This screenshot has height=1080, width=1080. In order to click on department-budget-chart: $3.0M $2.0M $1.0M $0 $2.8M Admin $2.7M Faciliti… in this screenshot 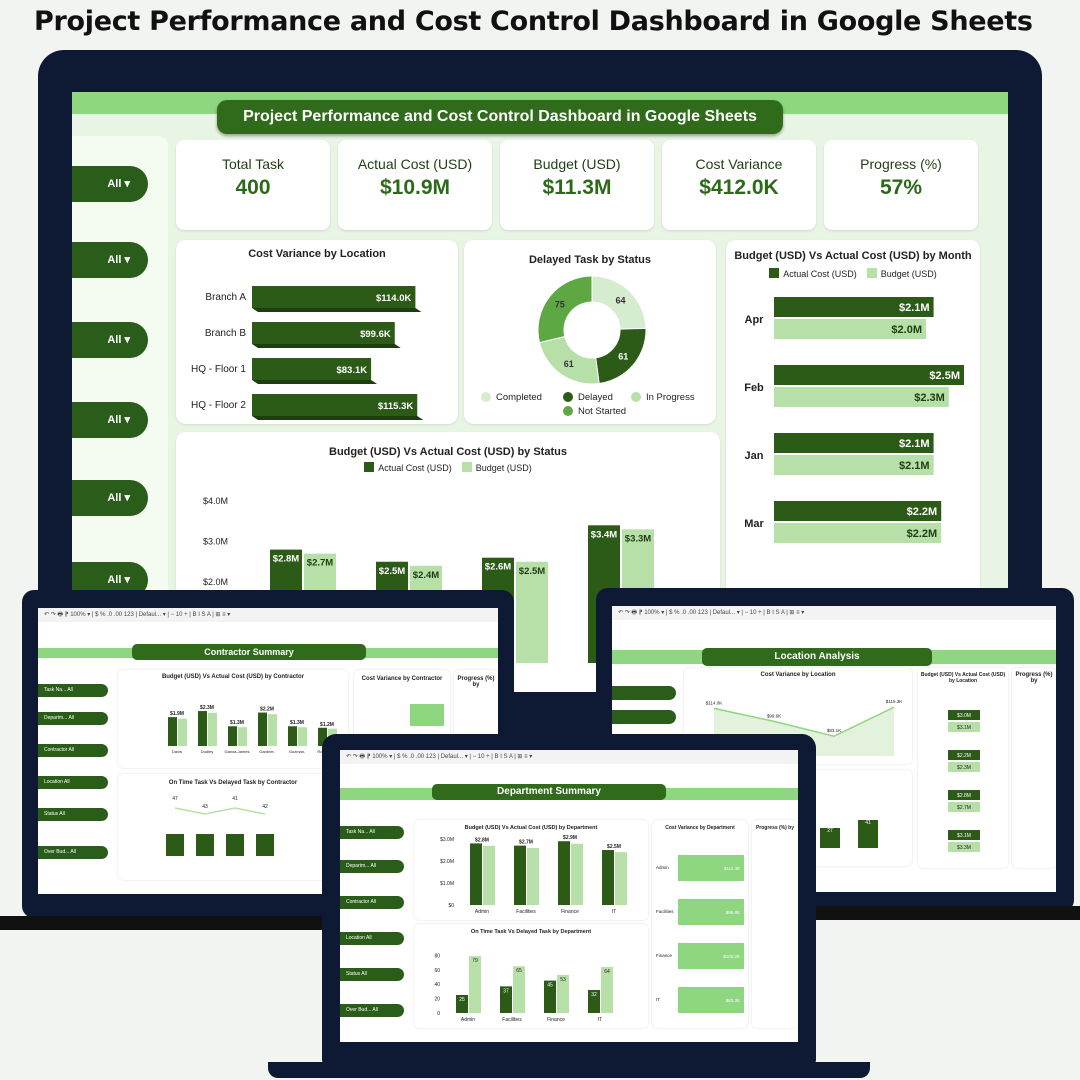, I will do `click(533, 875)`.